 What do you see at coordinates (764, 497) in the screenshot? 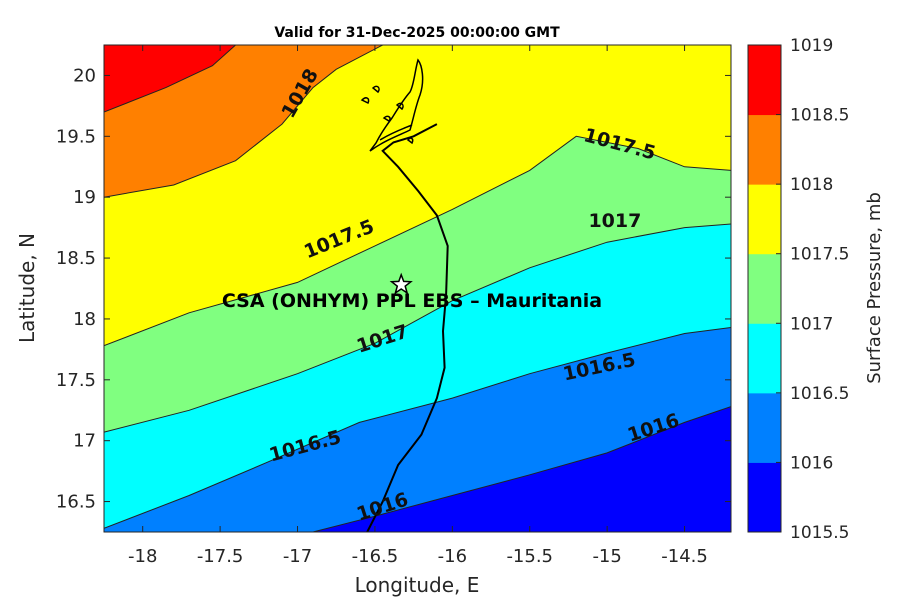
I see `colorbar-segment-1015.5` at bounding box center [764, 497].